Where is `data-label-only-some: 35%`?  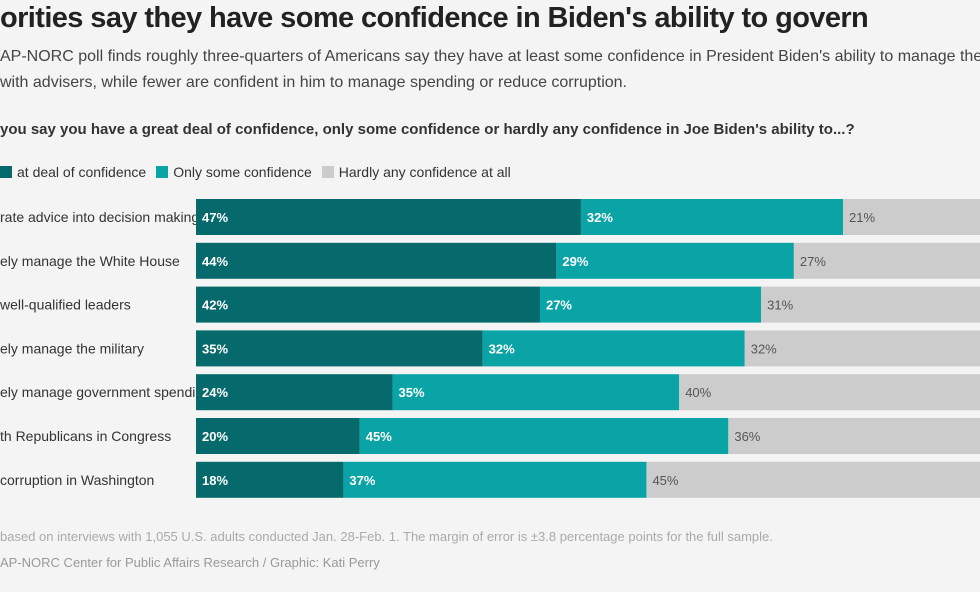
data-label-only-some: 35% is located at coordinates (412, 392).